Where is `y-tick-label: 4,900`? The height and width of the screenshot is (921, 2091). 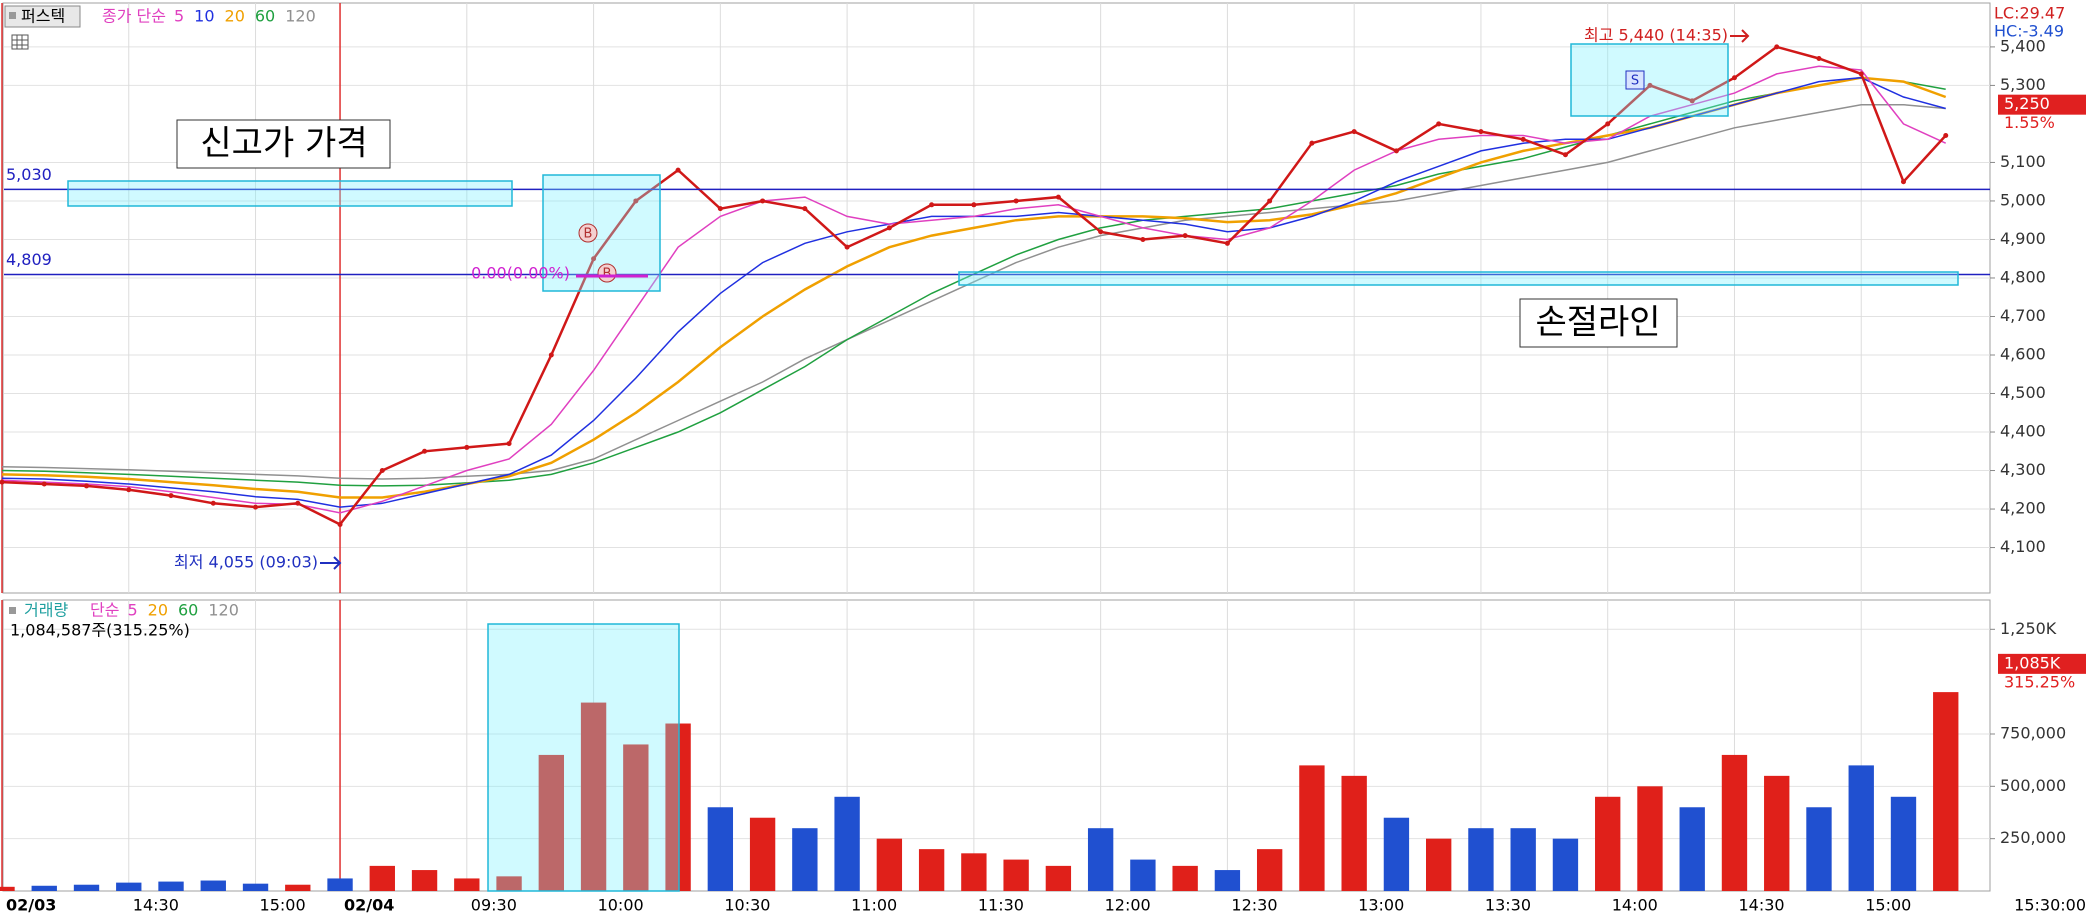
y-tick-label: 4,900 is located at coordinates (2023, 238).